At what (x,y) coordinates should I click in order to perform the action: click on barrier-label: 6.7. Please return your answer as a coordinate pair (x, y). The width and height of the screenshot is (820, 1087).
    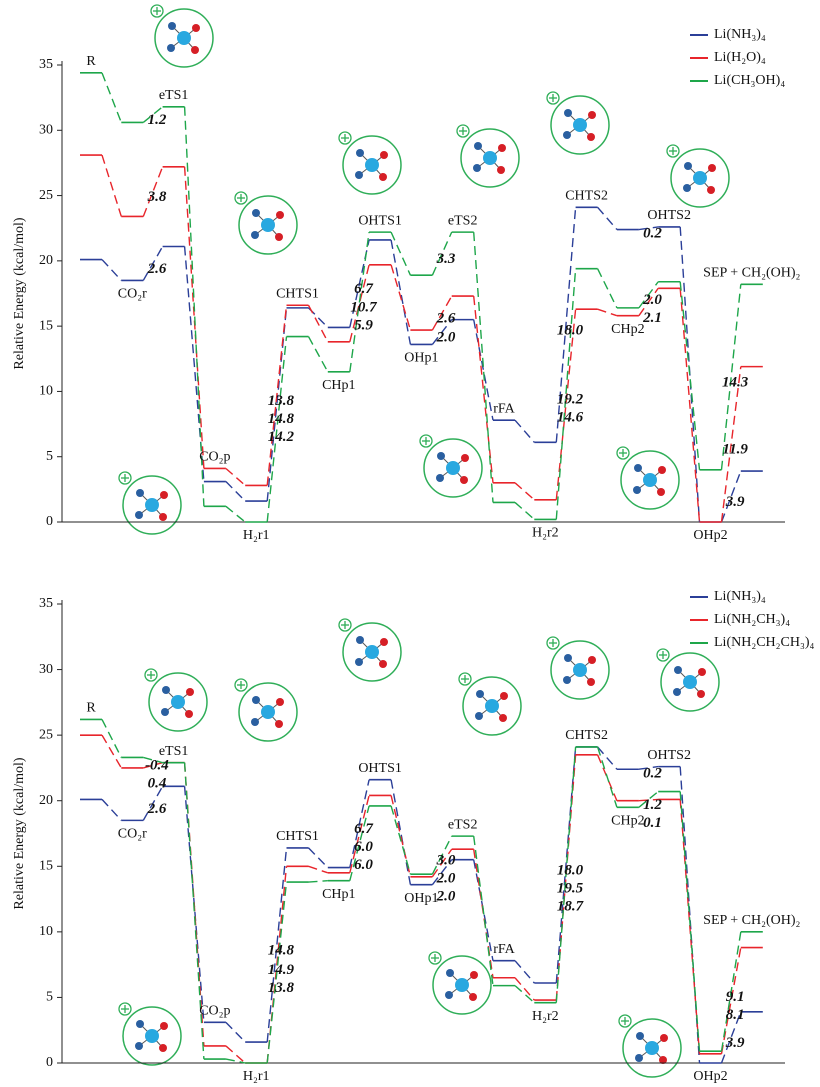
    Looking at the image, I should click on (363, 289).